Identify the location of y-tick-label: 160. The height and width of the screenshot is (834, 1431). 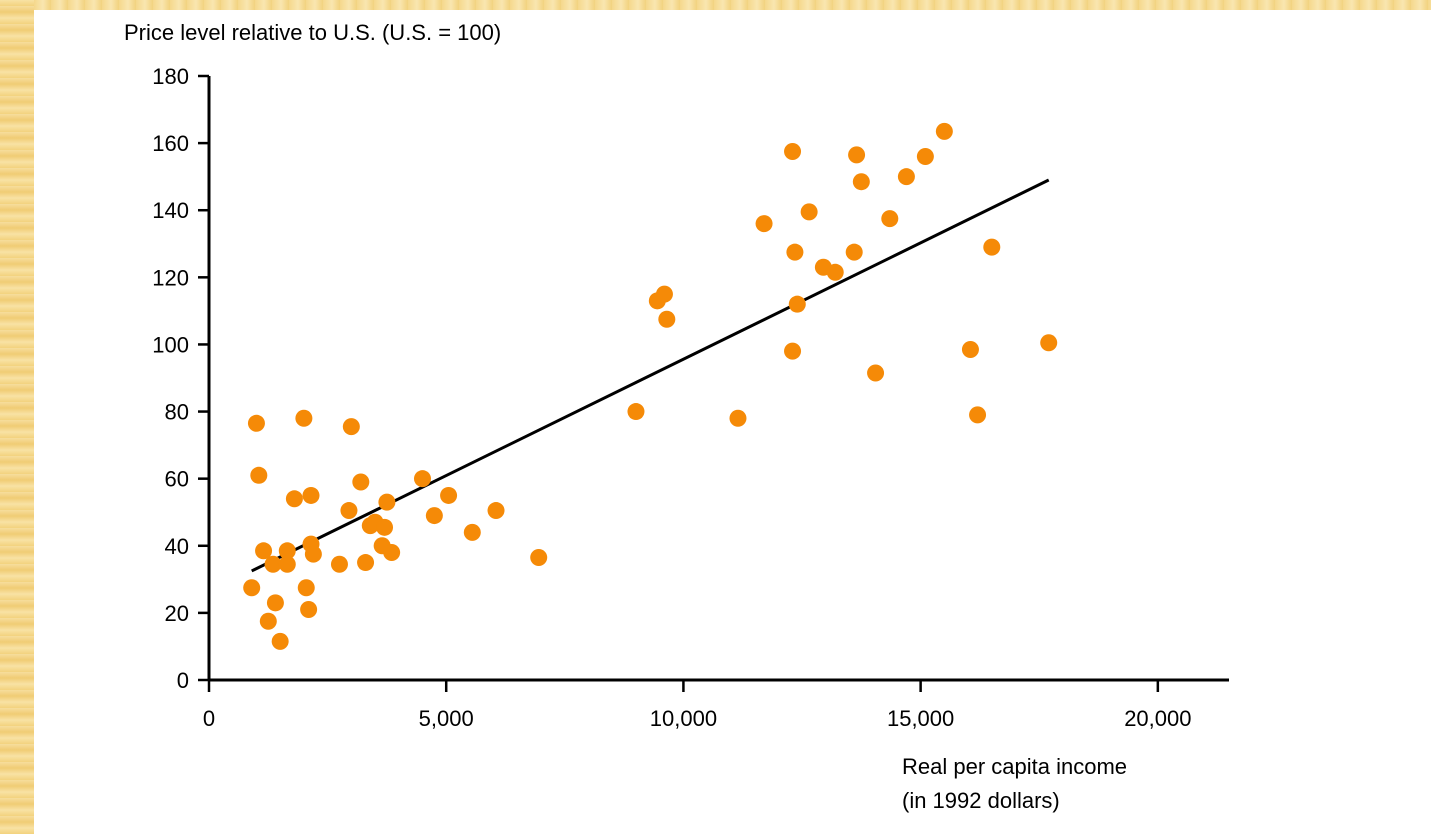
(170, 143).